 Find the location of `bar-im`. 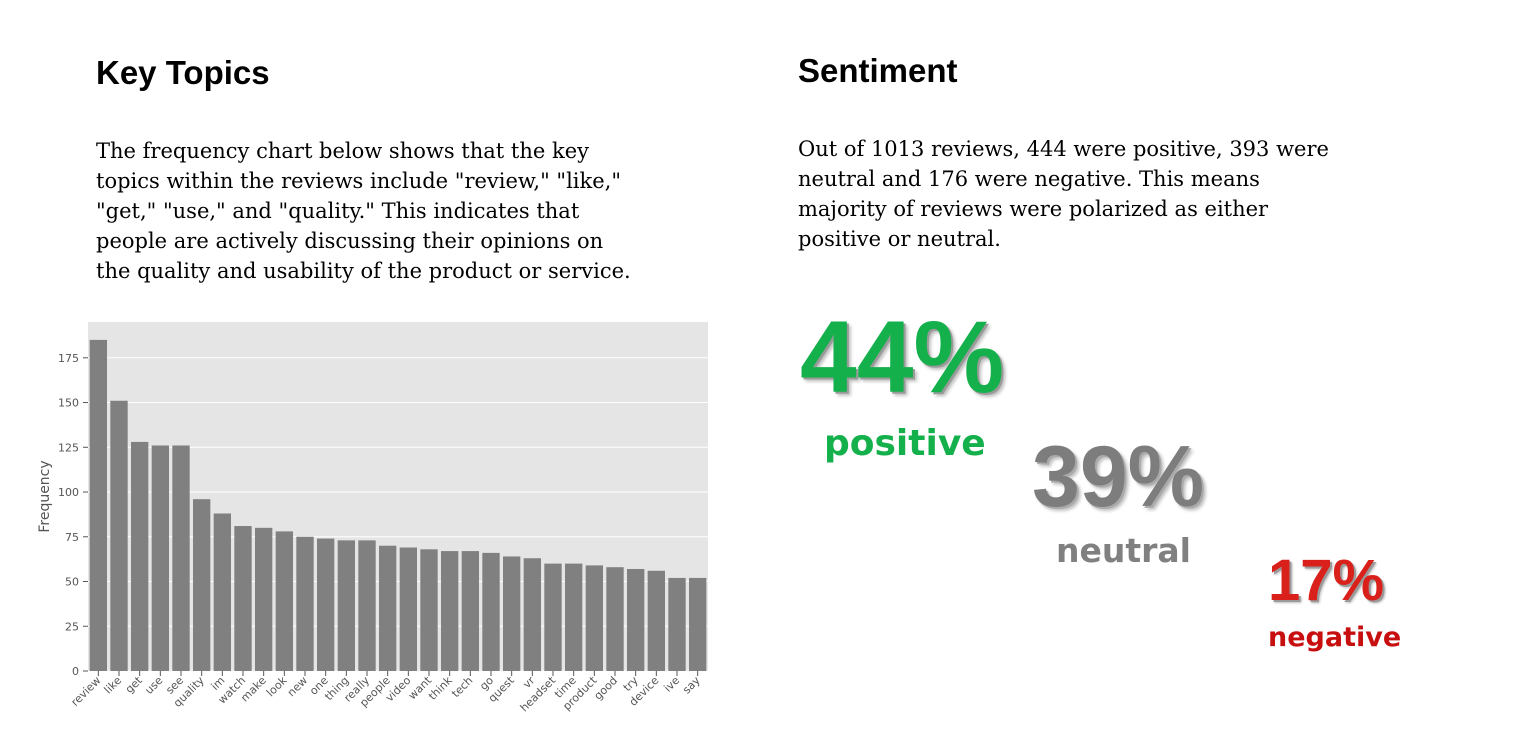

bar-im is located at coordinates (222, 592).